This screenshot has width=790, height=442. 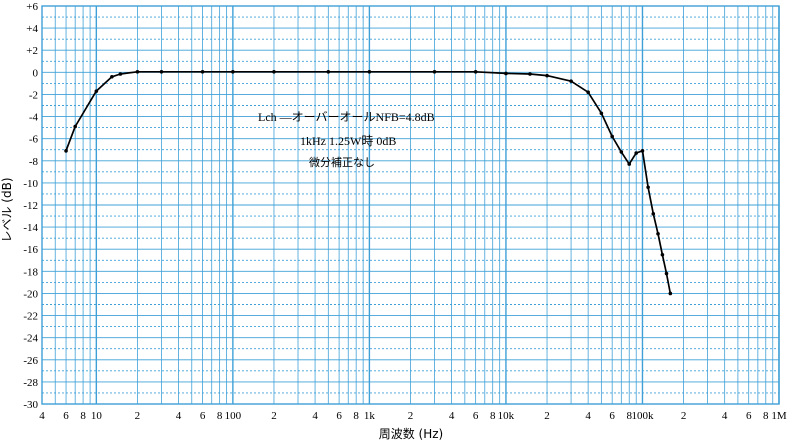 I want to click on x-tick-labels: 4 6 8 10 2 4 6 8 100 2 4 6 8 1k 2 4 6 8 10k 2 4 6 8 100k 2 4 6 8 1M, so click(x=413, y=416).